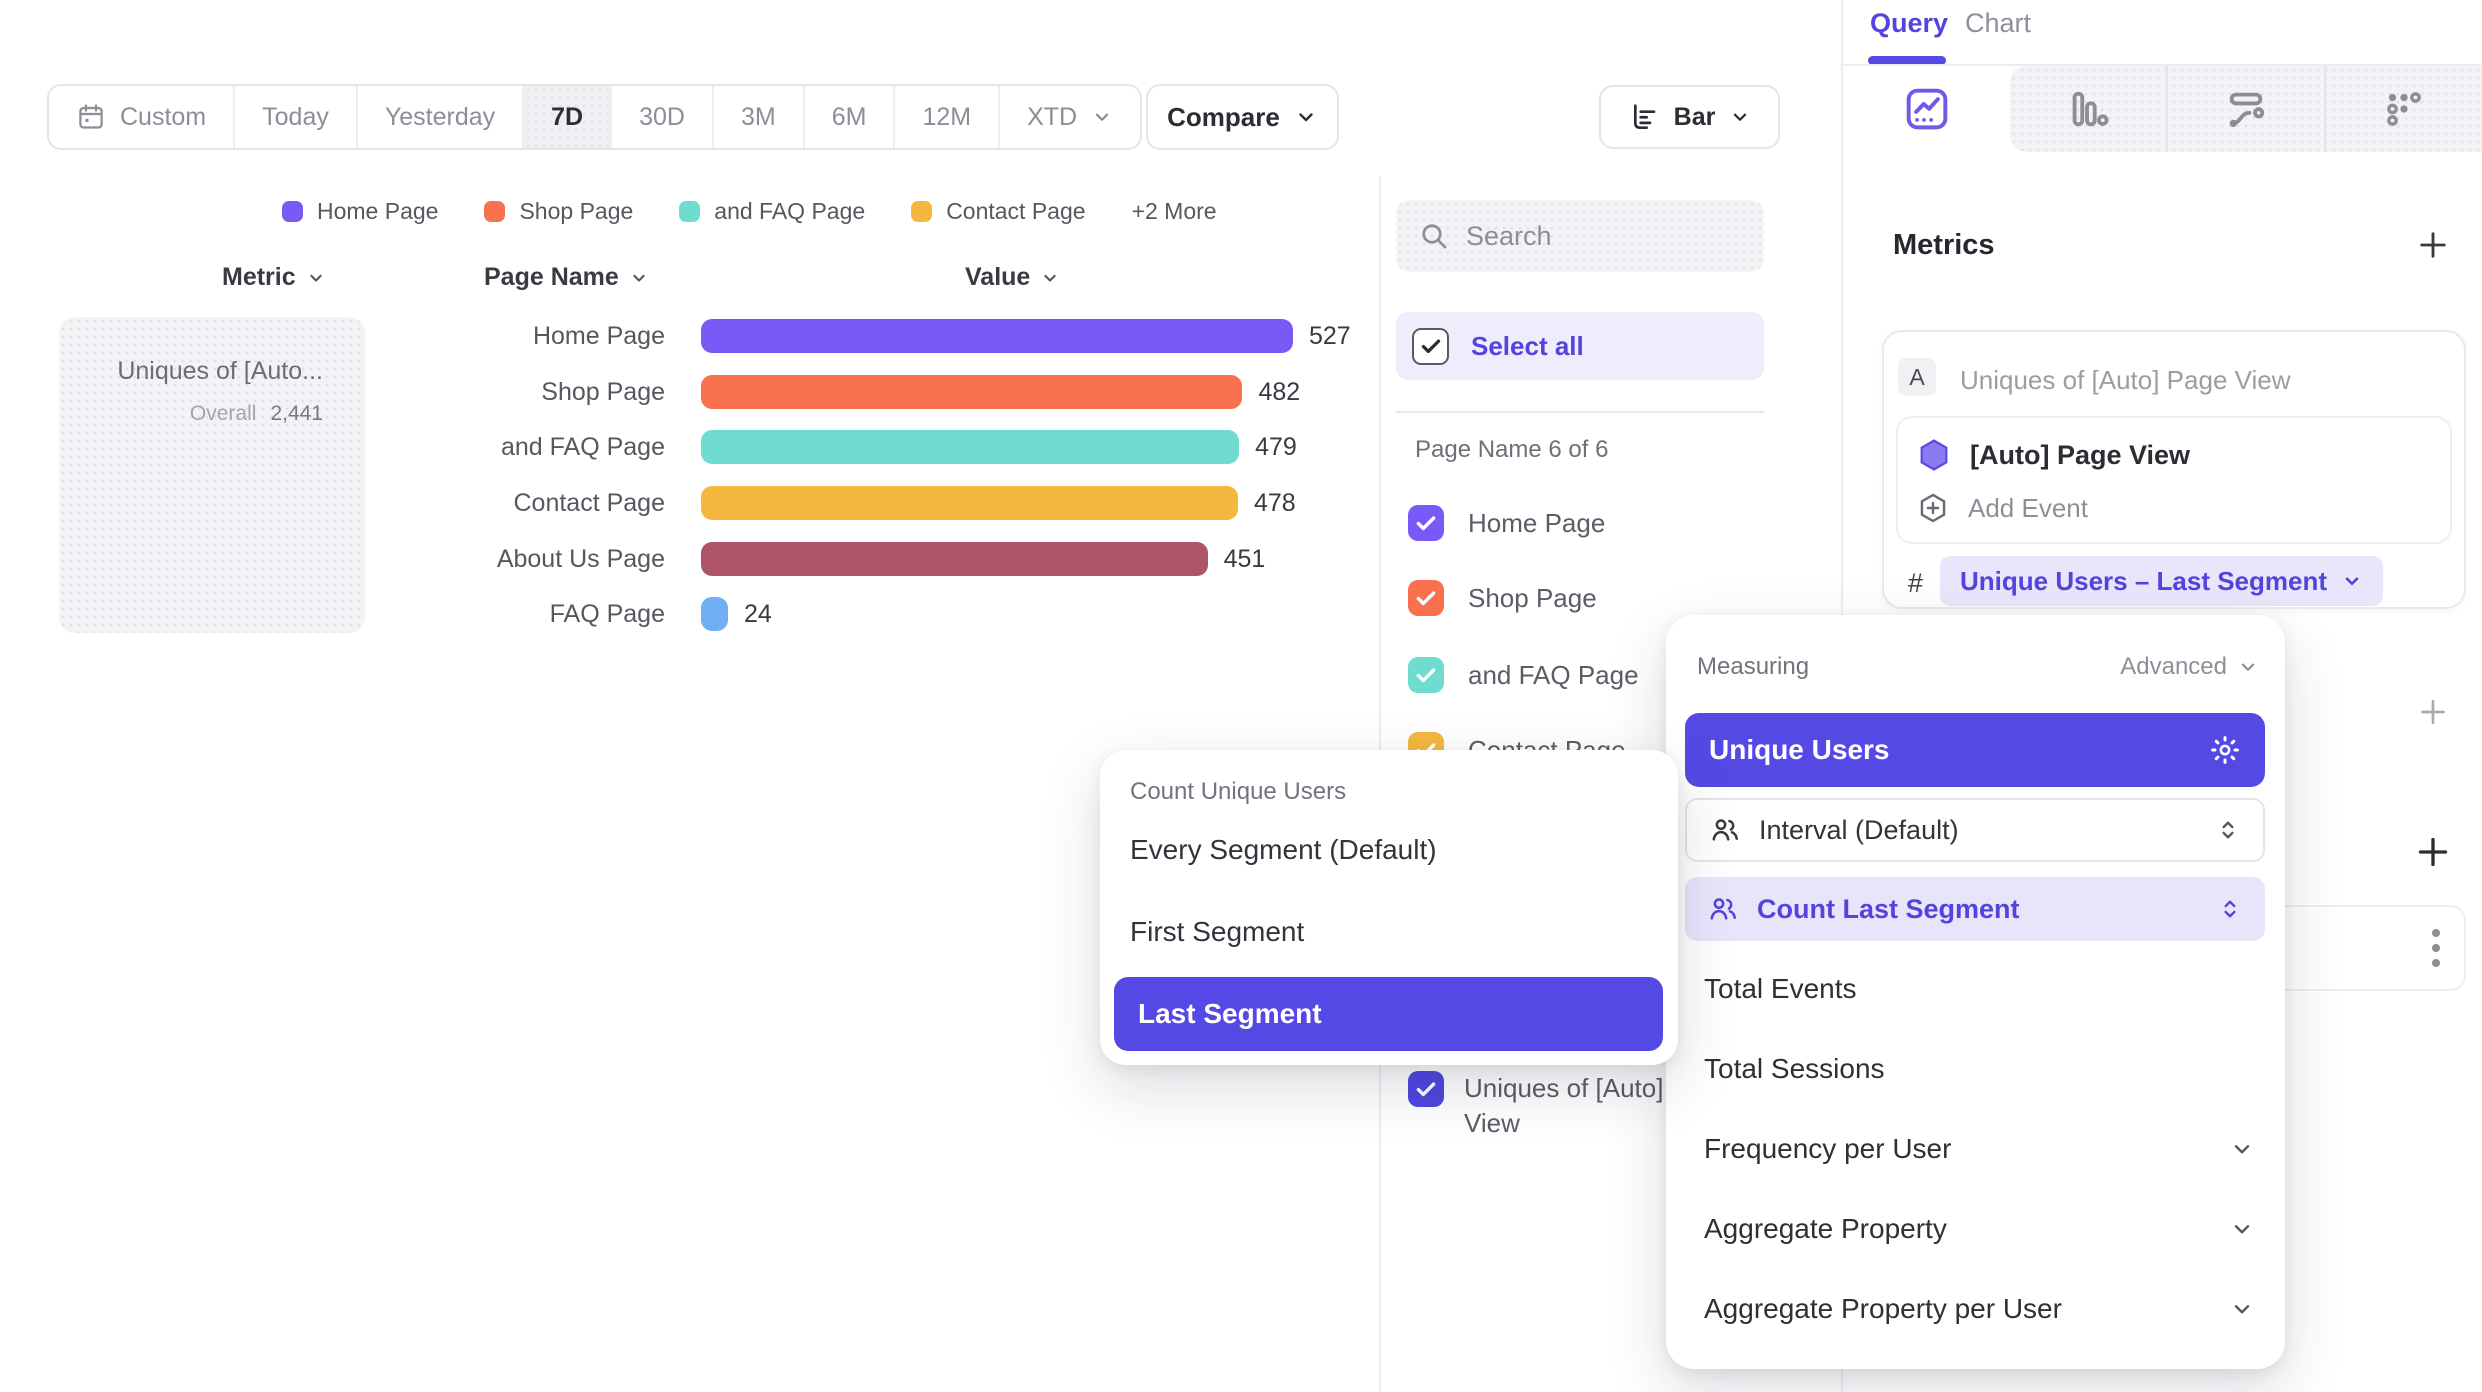 The image size is (2482, 1392). Describe the element at coordinates (360, 211) in the screenshot. I see `legend-item: Home Page` at that location.